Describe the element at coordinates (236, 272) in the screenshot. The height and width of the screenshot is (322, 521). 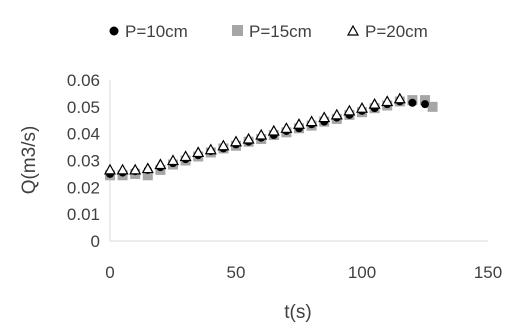
I see `x-tick-label: 50` at that location.